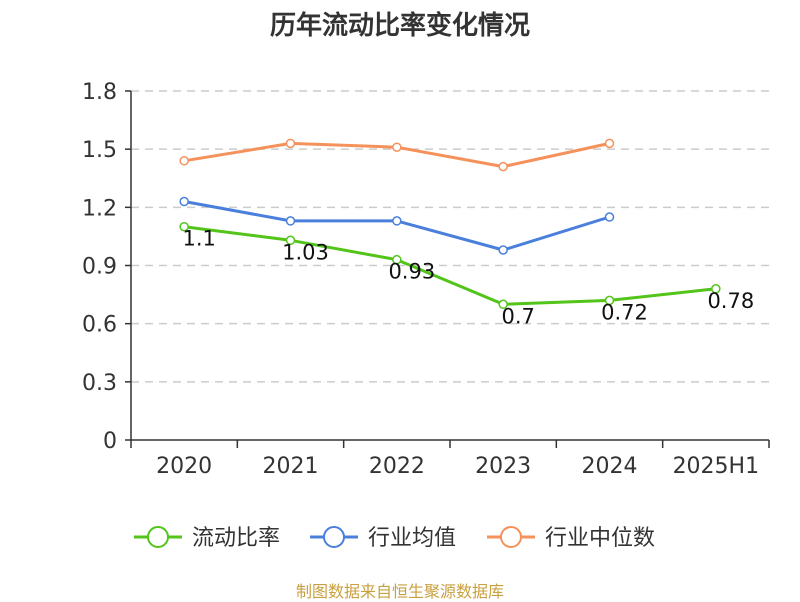 The width and height of the screenshot is (800, 602). Describe the element at coordinates (517, 316) in the screenshot. I see `data-label: 0.7` at that location.